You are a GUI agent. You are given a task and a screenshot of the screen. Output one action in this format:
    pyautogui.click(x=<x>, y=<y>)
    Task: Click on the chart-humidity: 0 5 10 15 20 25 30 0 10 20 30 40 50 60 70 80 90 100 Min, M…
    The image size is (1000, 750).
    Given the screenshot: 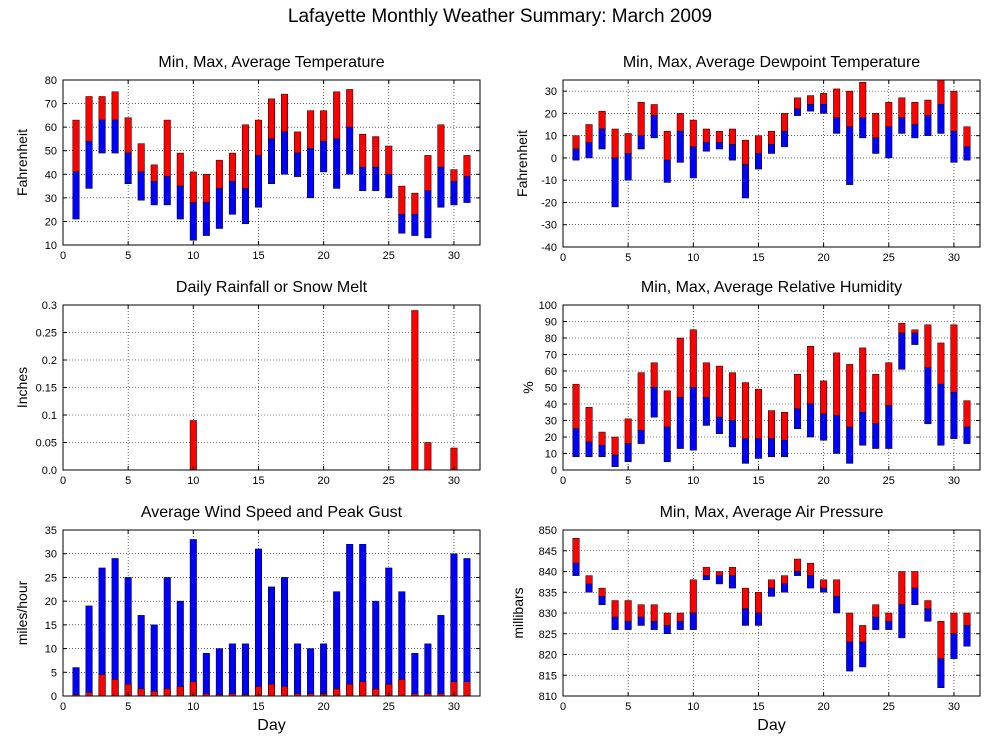 What is the action you would take?
    pyautogui.click(x=750, y=383)
    